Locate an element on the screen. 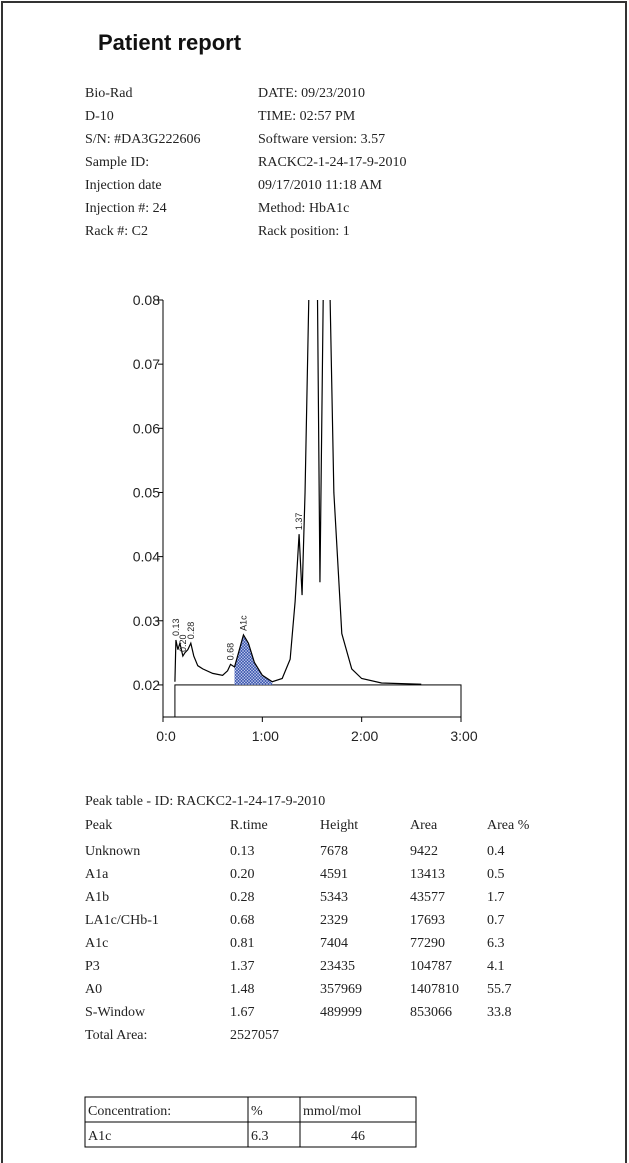 The width and height of the screenshot is (629, 1163). peak-table-cell: A1a is located at coordinates (97, 874).